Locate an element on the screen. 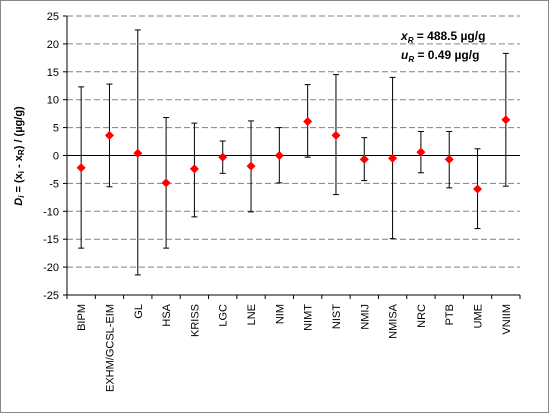  x-tick-label: BIPM is located at coordinates (82, 317).